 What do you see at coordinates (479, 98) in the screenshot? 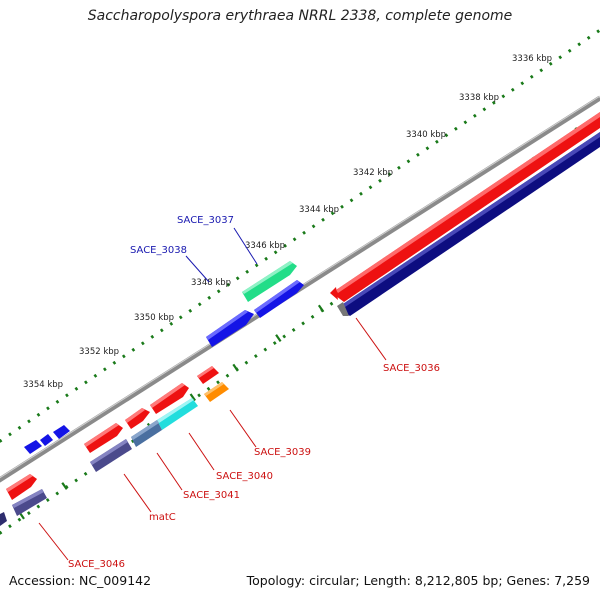
I see `tick-label: 3338 kbp` at bounding box center [479, 98].